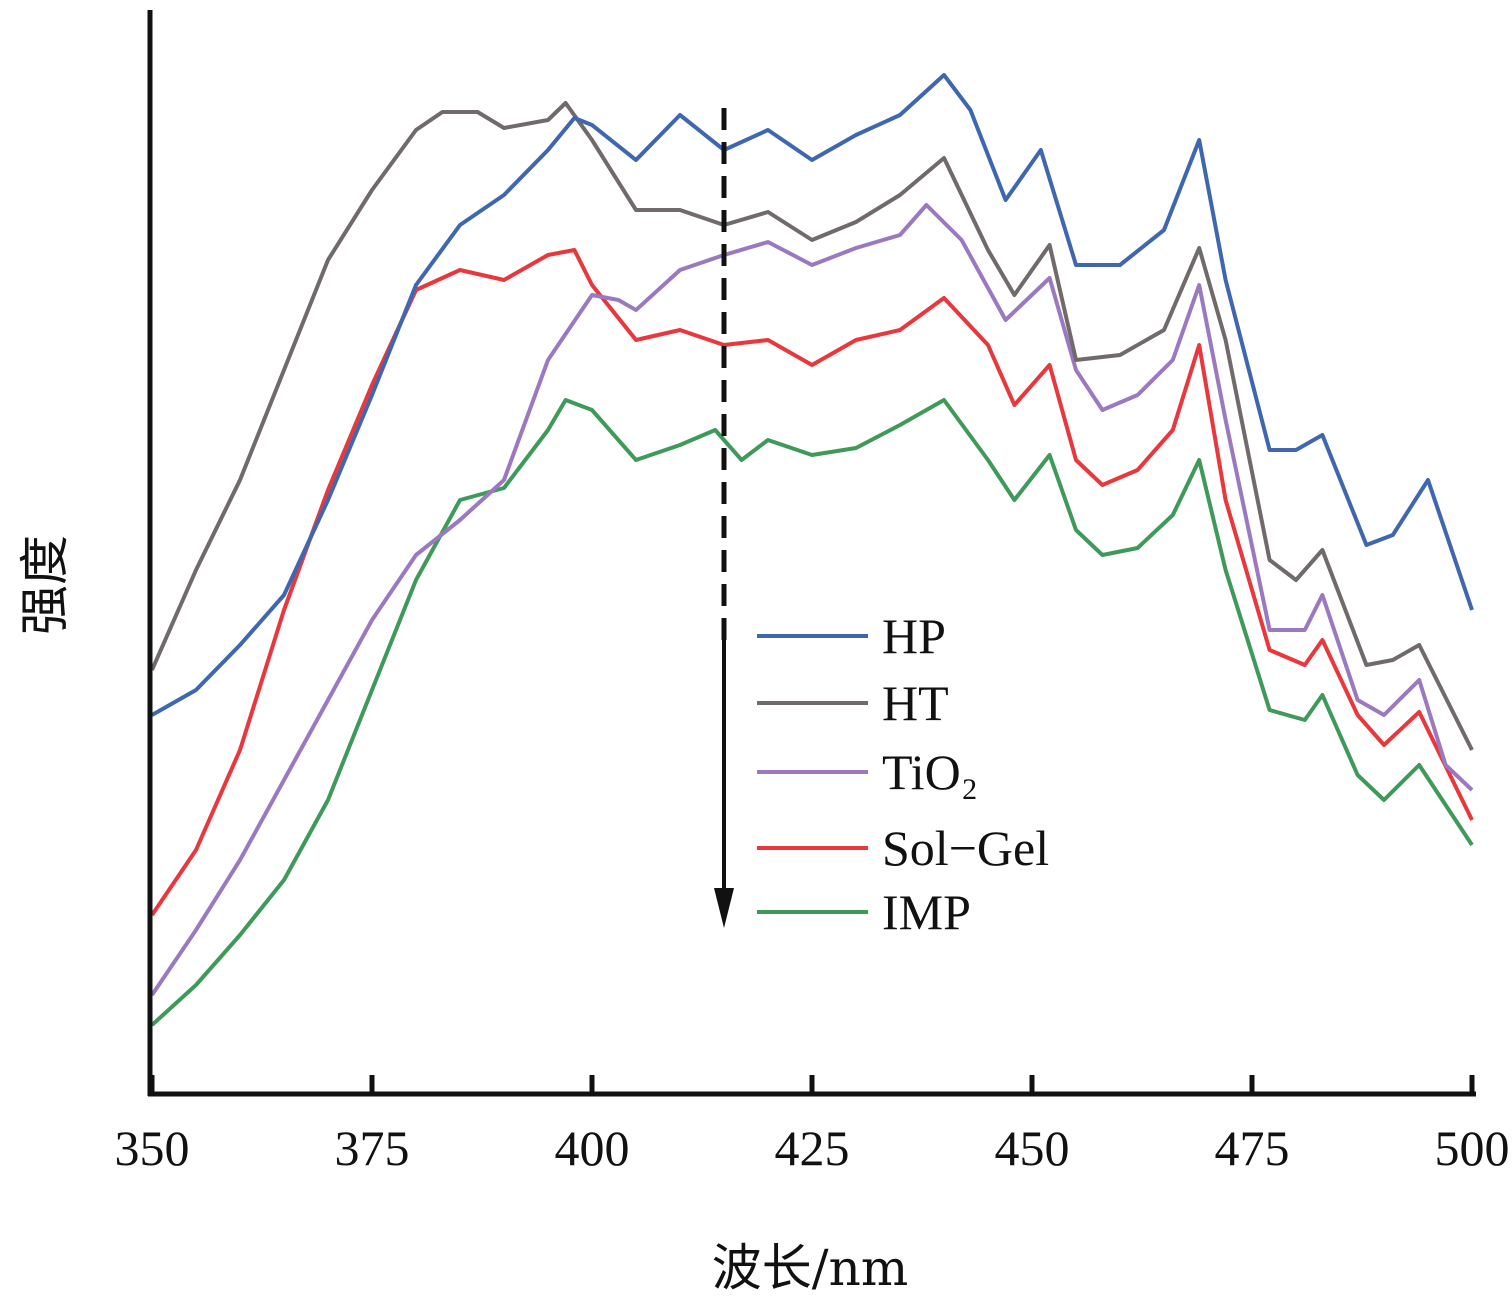 This screenshot has width=1512, height=1299. I want to click on trend-arrow, so click(724, 518).